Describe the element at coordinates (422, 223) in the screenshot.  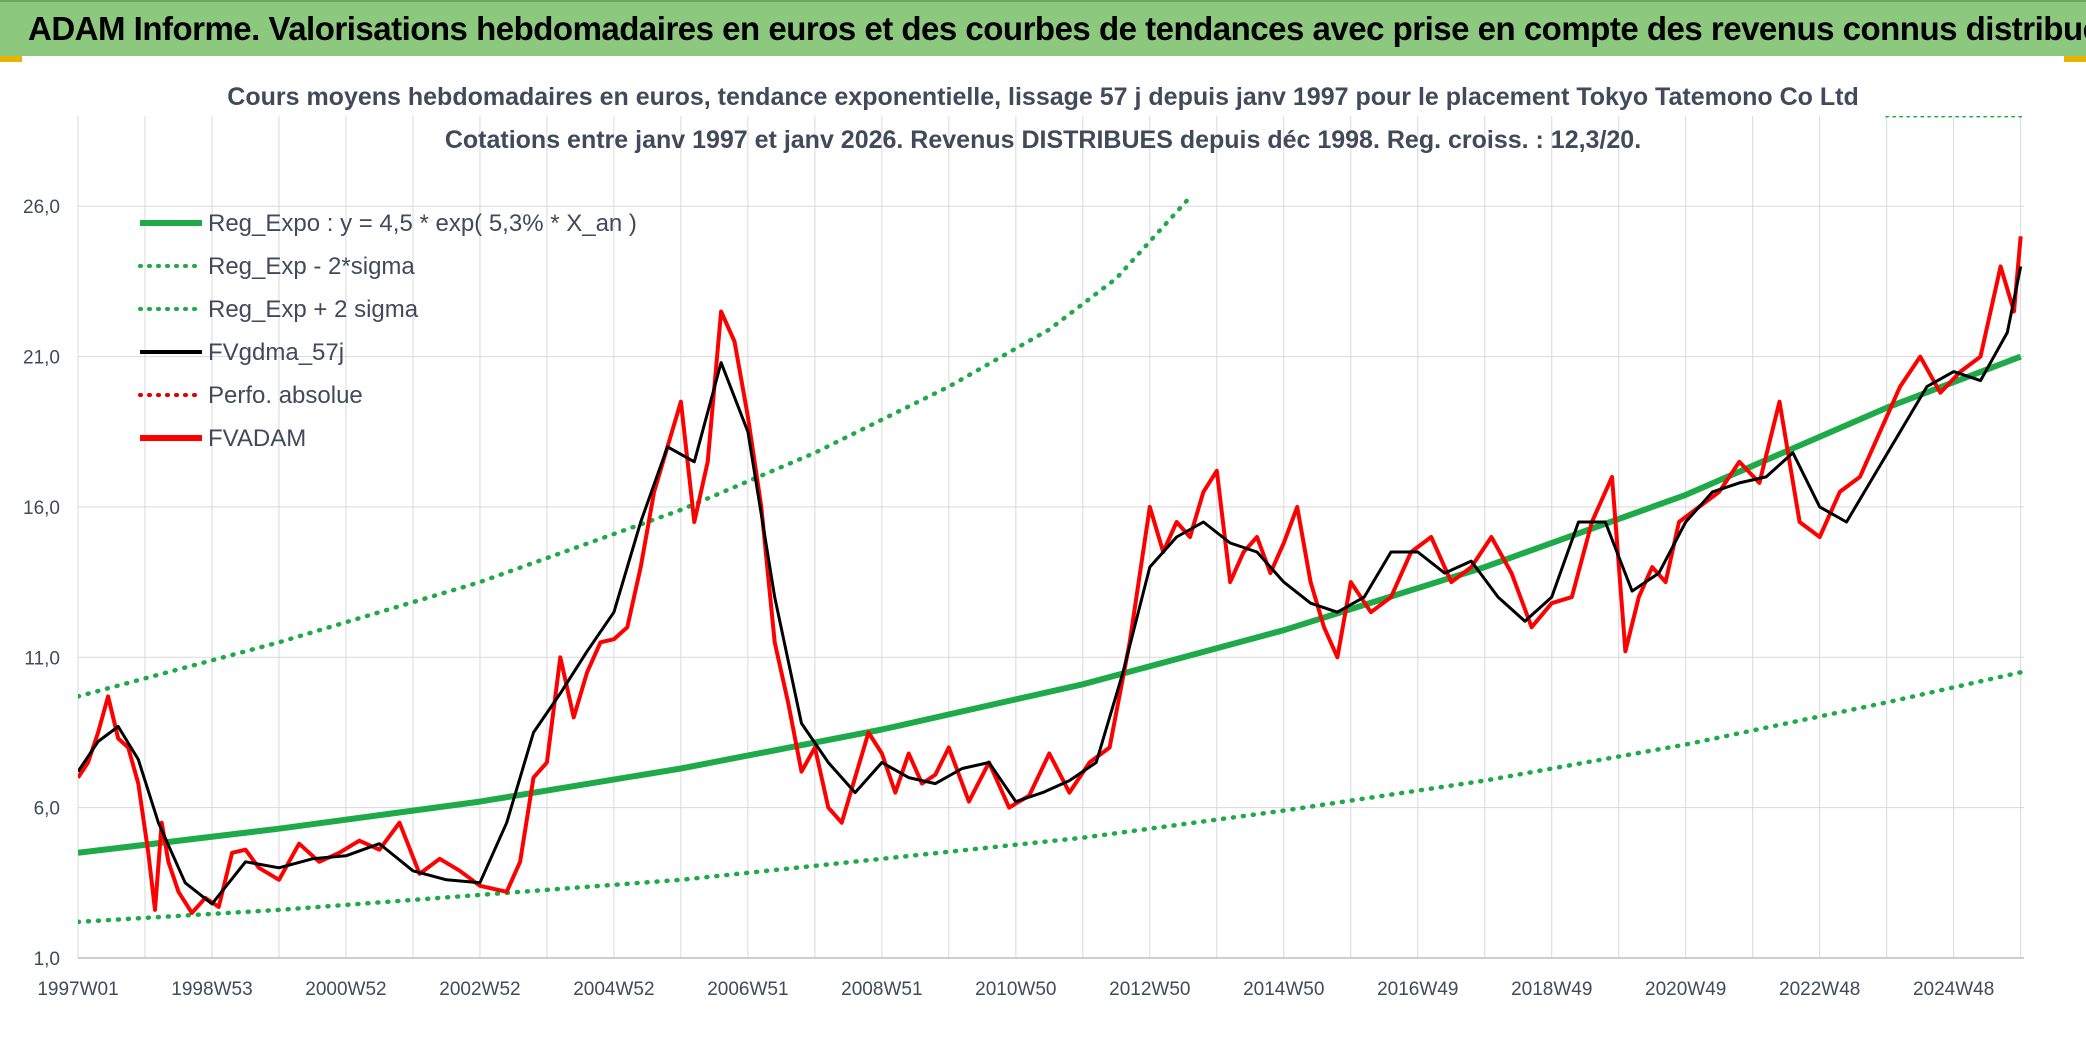
I see `legend-label: Reg_Expo : y = 4,5 * exp( 5,3% * X_an )` at that location.